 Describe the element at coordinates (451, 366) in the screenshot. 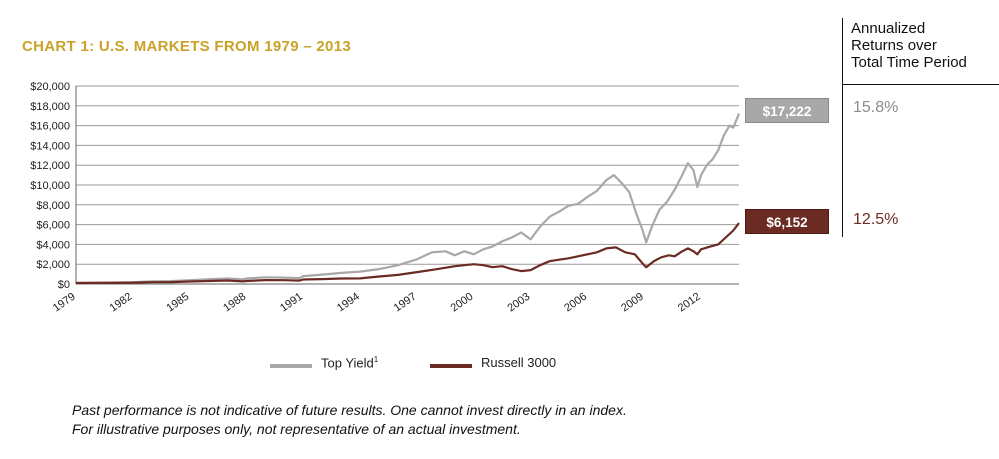

I see `legend-swatch-russell` at that location.